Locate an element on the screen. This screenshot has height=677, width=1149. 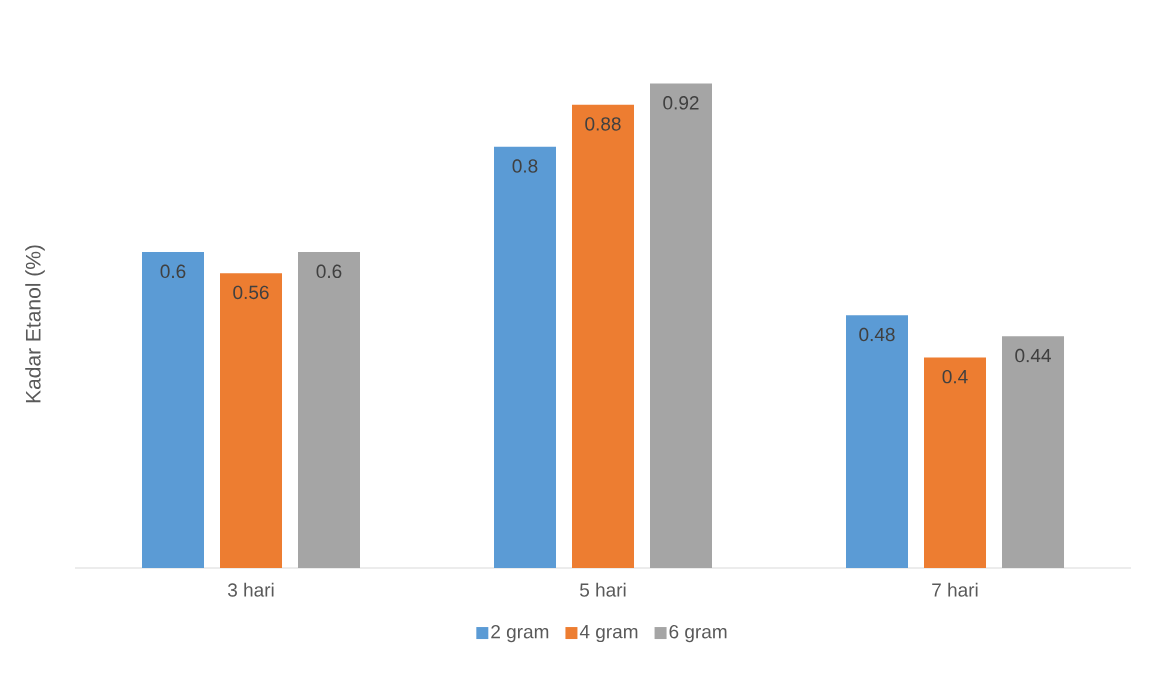
legend-label: 6 gram is located at coordinates (698, 633).